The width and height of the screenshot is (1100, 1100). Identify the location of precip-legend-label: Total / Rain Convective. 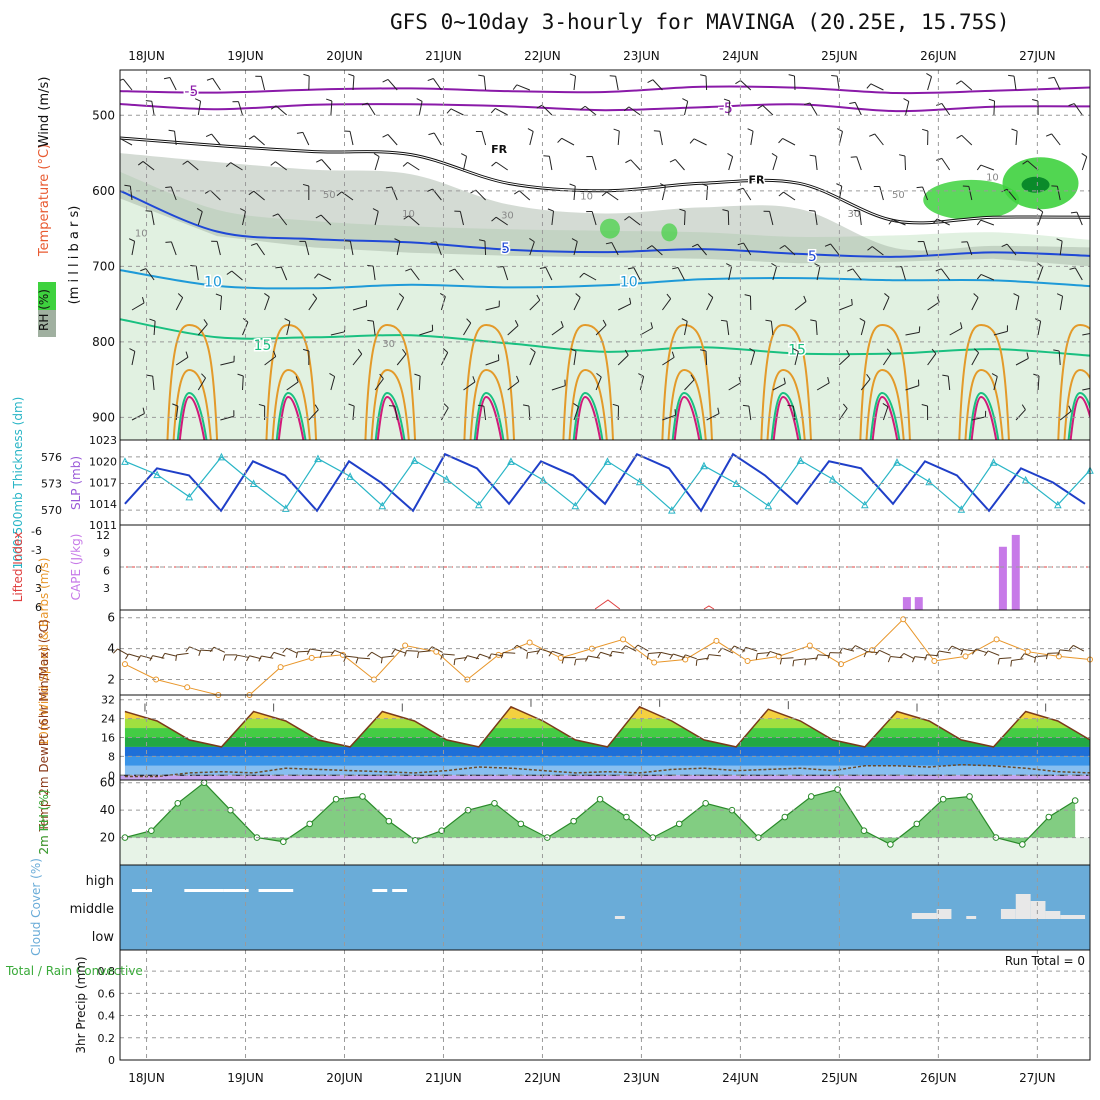
(74, 971).